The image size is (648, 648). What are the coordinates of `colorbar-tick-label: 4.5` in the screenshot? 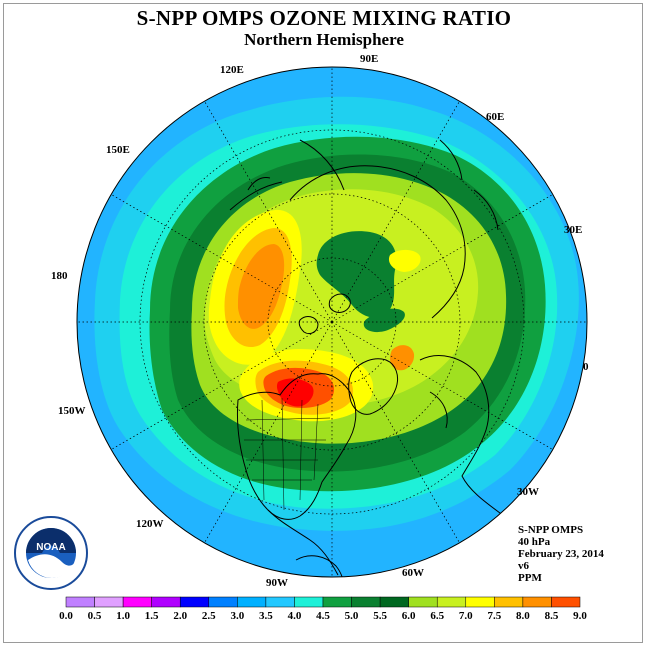 It's located at (323, 616).